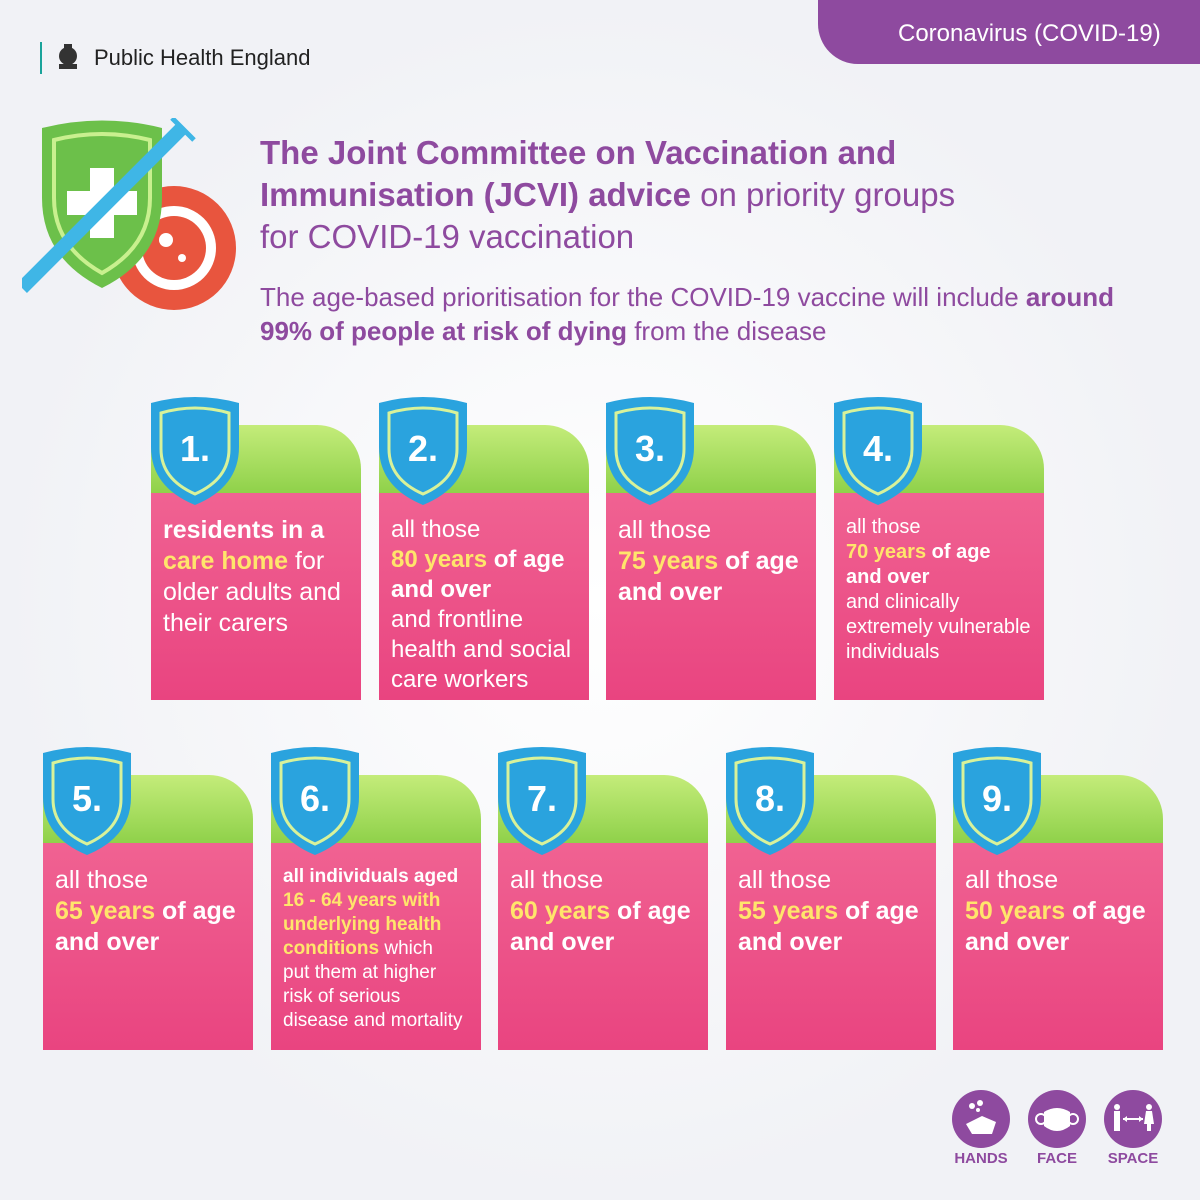 The height and width of the screenshot is (1200, 1200). I want to click on card-text-line: 65 years of age, so click(149, 911).